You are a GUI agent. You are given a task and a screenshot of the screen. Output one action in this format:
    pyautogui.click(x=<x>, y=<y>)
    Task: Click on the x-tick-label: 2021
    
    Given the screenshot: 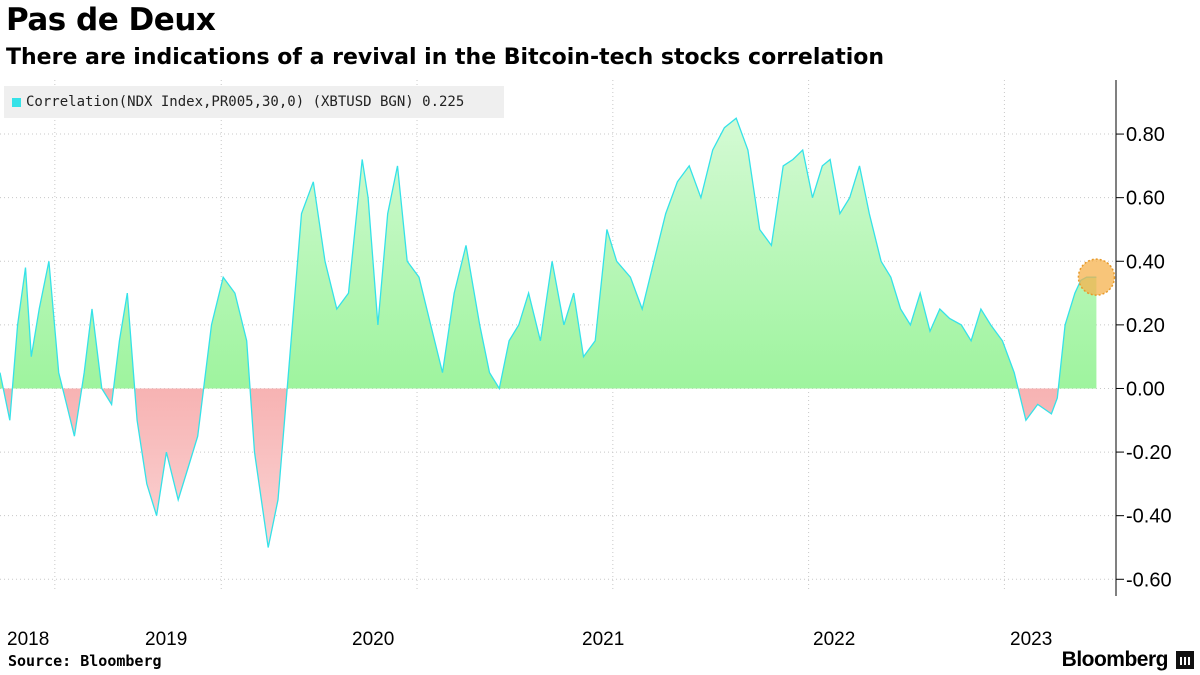 What is the action you would take?
    pyautogui.click(x=603, y=639)
    